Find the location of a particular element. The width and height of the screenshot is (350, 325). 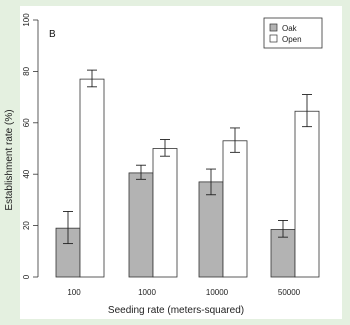

y-tick-label: 80 is located at coordinates (26, 70).